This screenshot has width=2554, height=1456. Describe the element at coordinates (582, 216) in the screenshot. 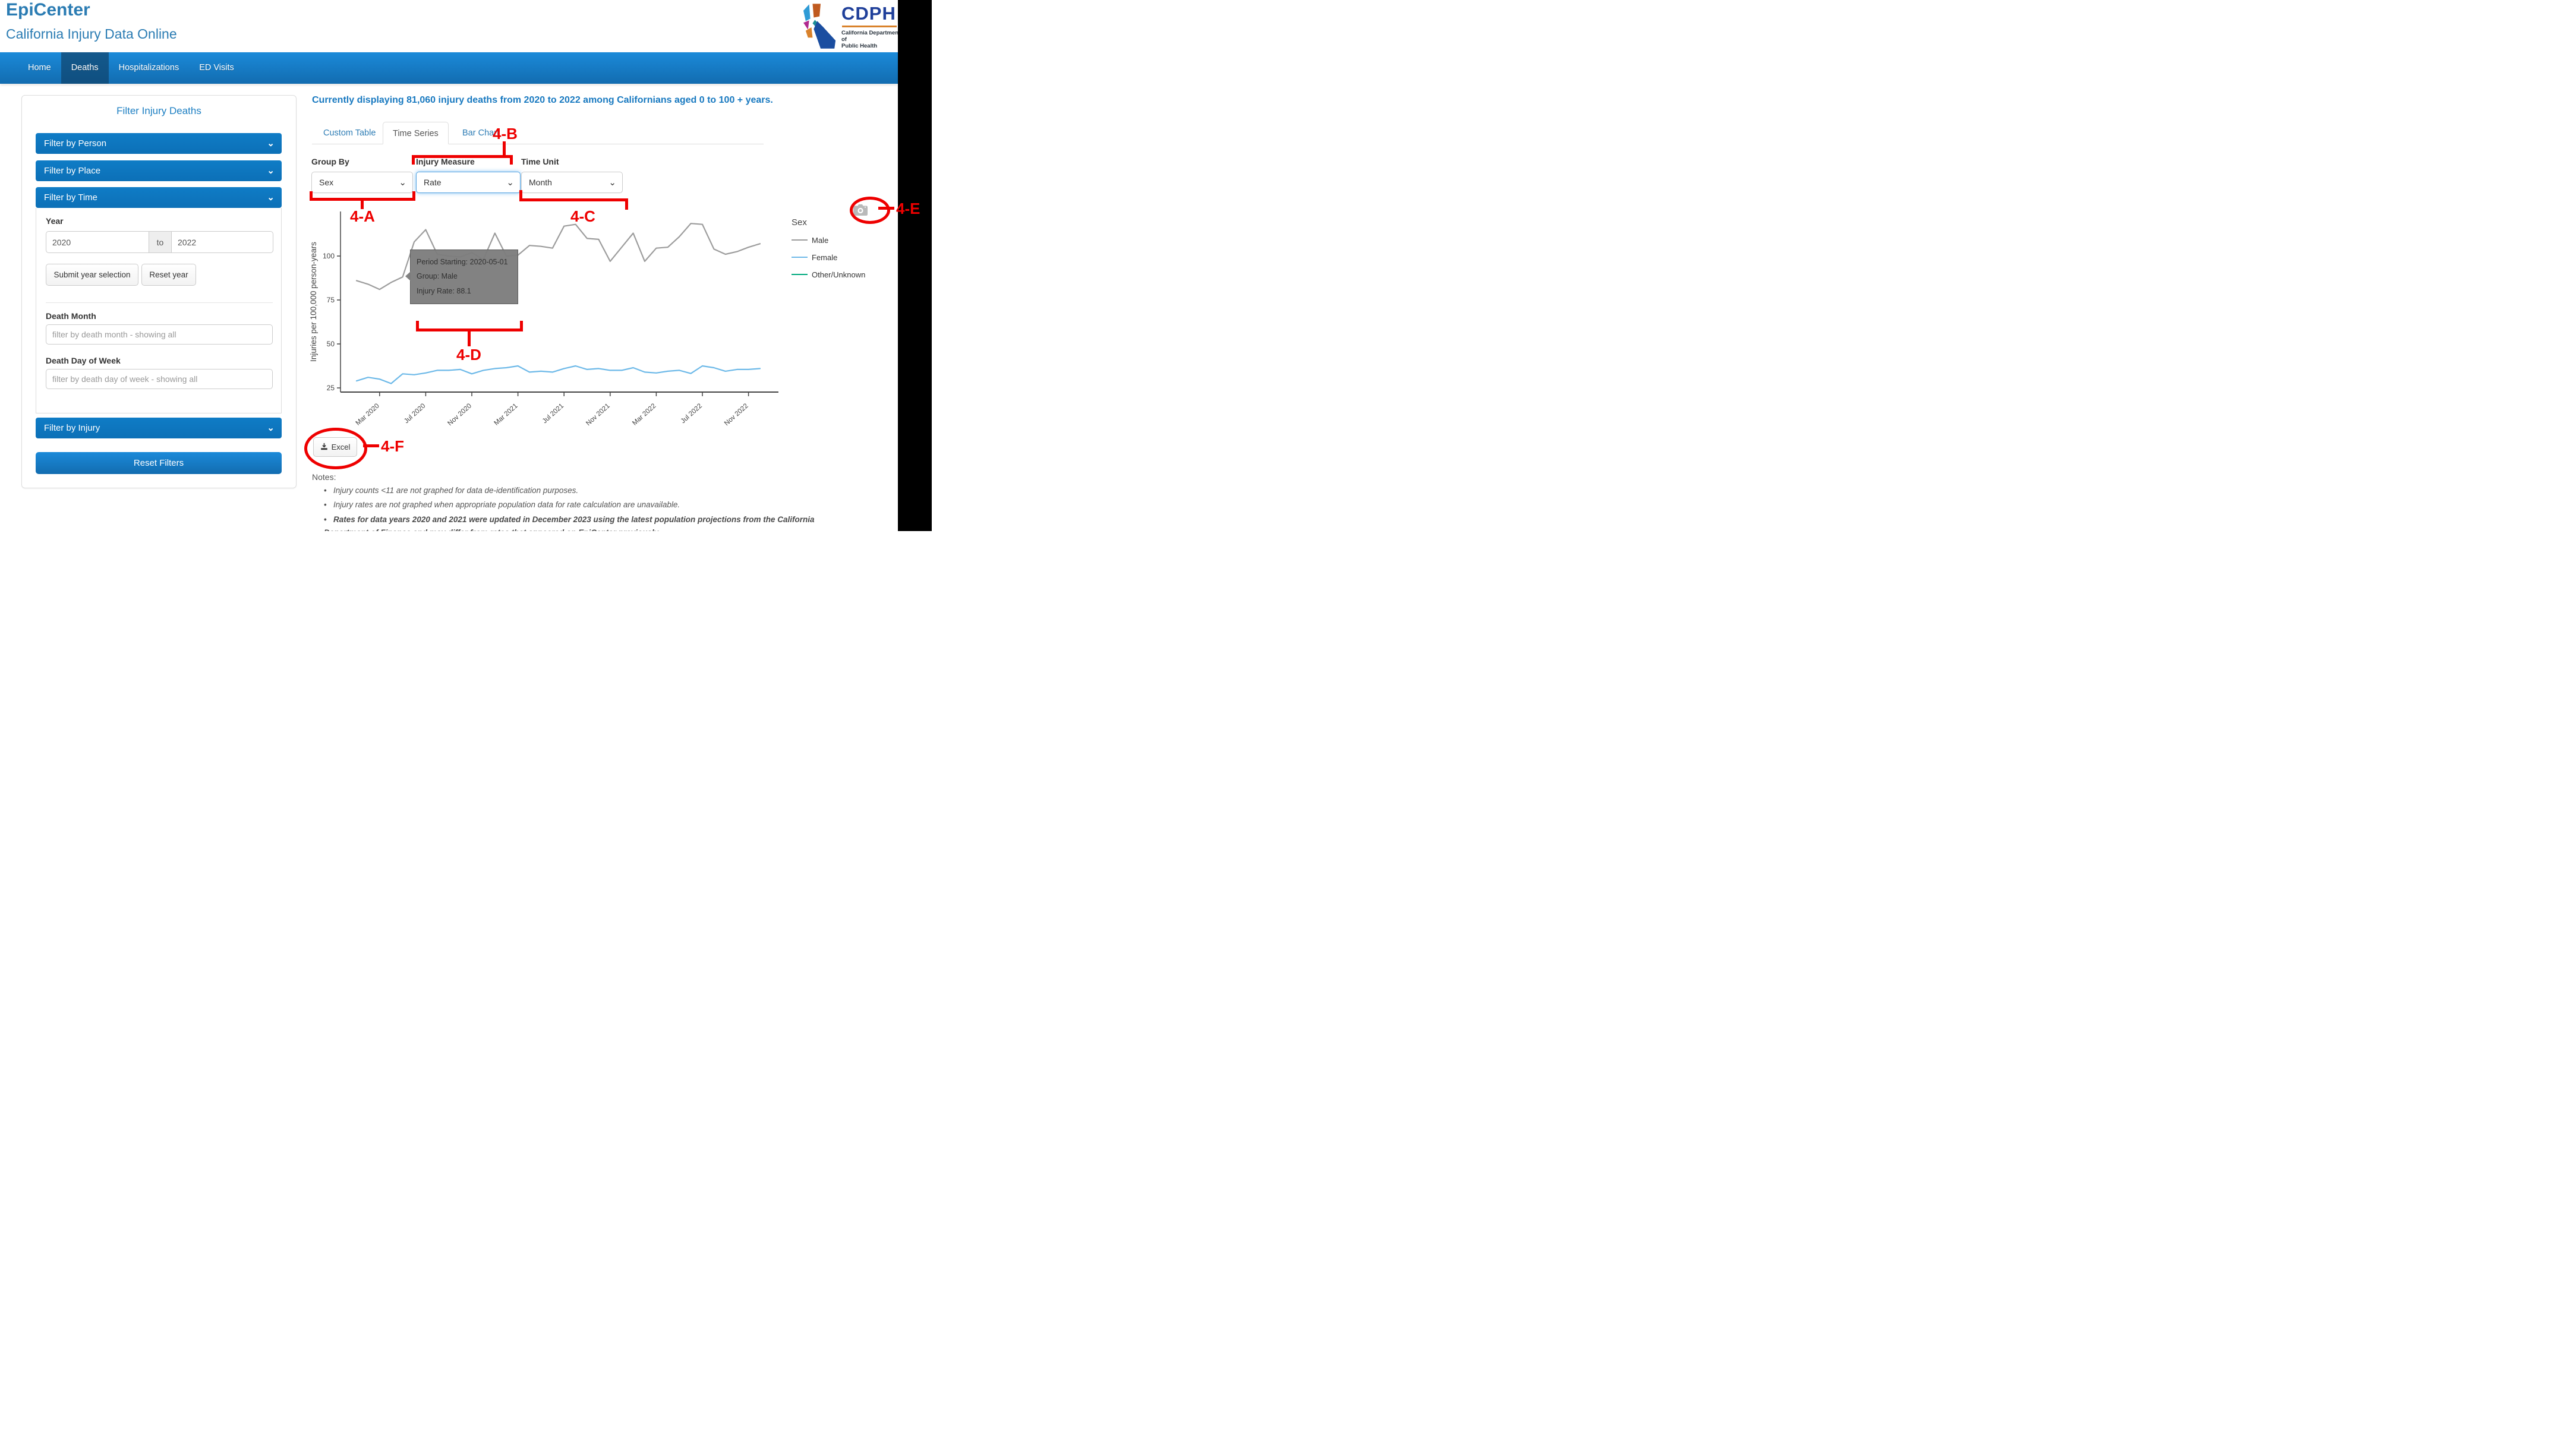

I see `annotation-4c-label: 4-C` at that location.